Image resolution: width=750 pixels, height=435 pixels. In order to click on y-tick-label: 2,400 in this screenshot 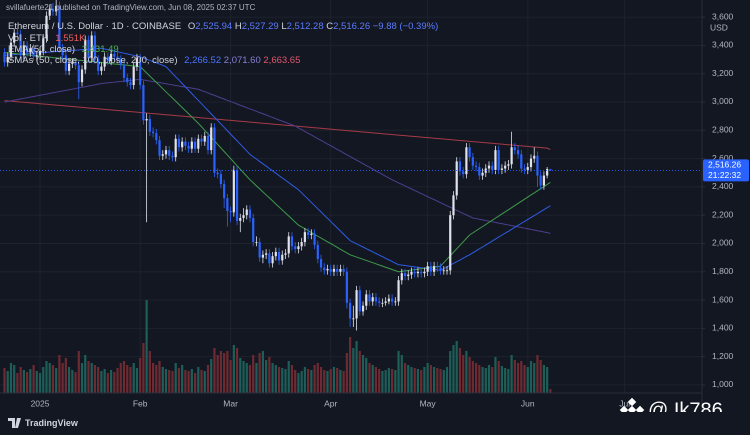, I will do `click(723, 186)`.